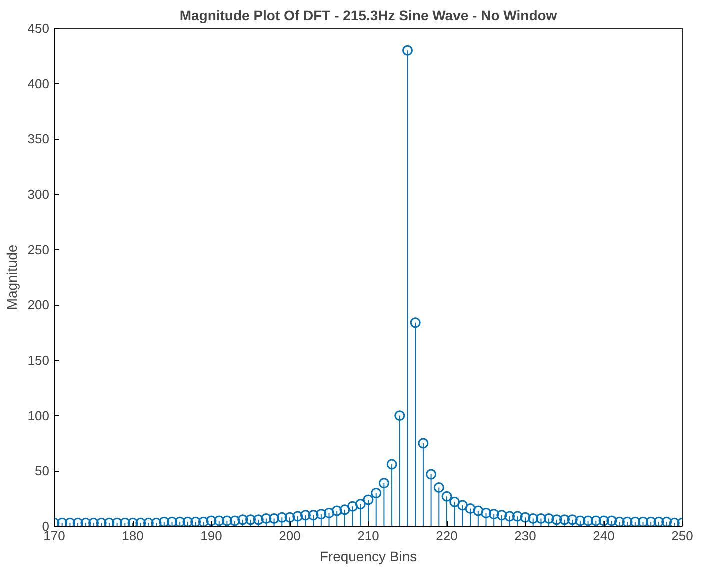 This screenshot has width=702, height=567. Describe the element at coordinates (12, 277) in the screenshot. I see `y-axis-title: Magnitude` at that location.